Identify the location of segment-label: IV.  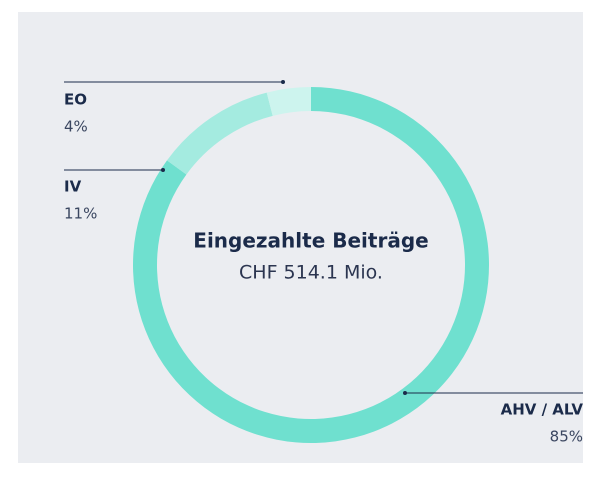
(73, 187).